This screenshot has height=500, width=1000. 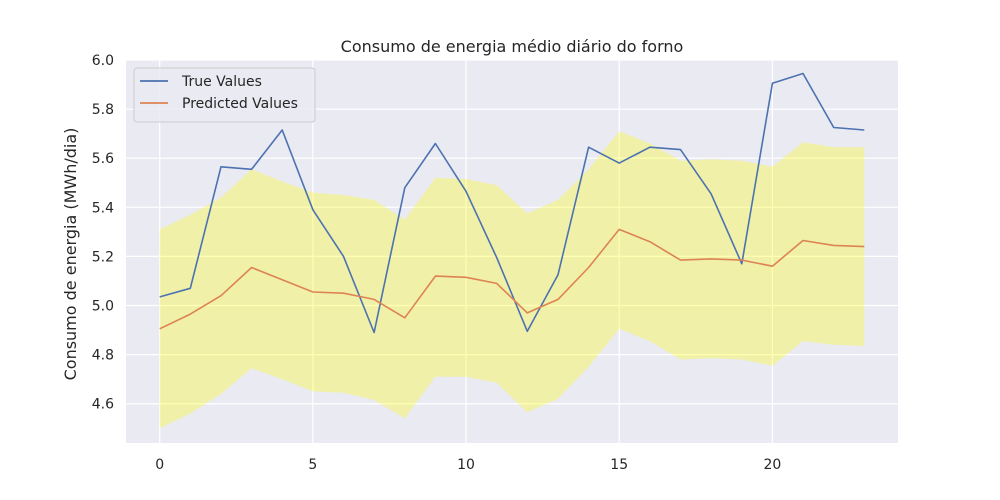 I want to click on x-axis-ticks: 0 5 10 15 20, so click(x=468, y=465).